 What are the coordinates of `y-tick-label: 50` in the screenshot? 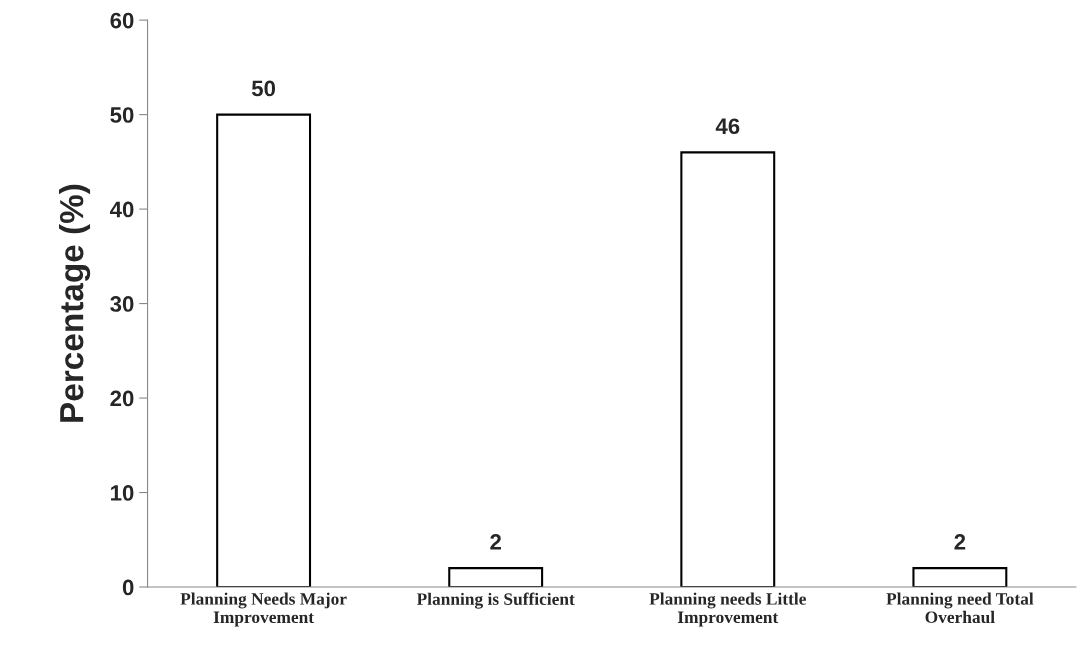 It's located at (122, 115).